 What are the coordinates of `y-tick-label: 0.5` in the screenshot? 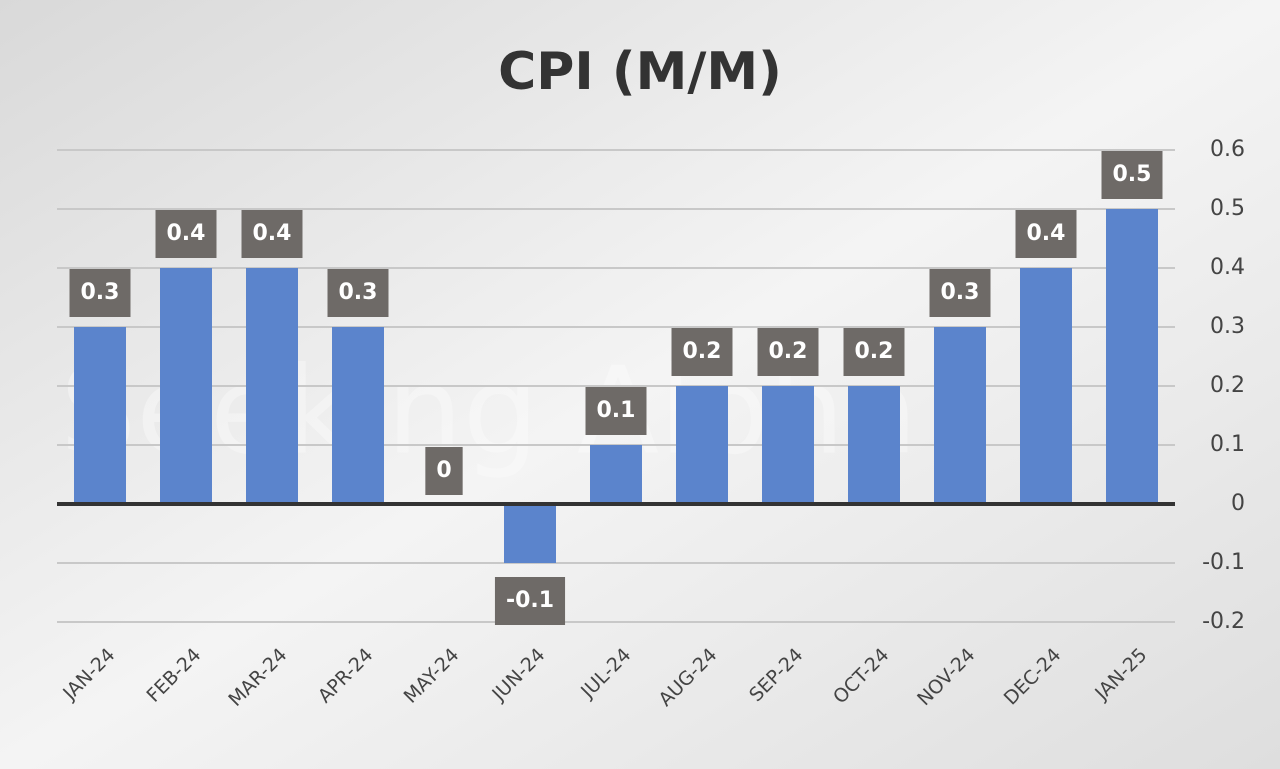 It's located at (1227, 208).